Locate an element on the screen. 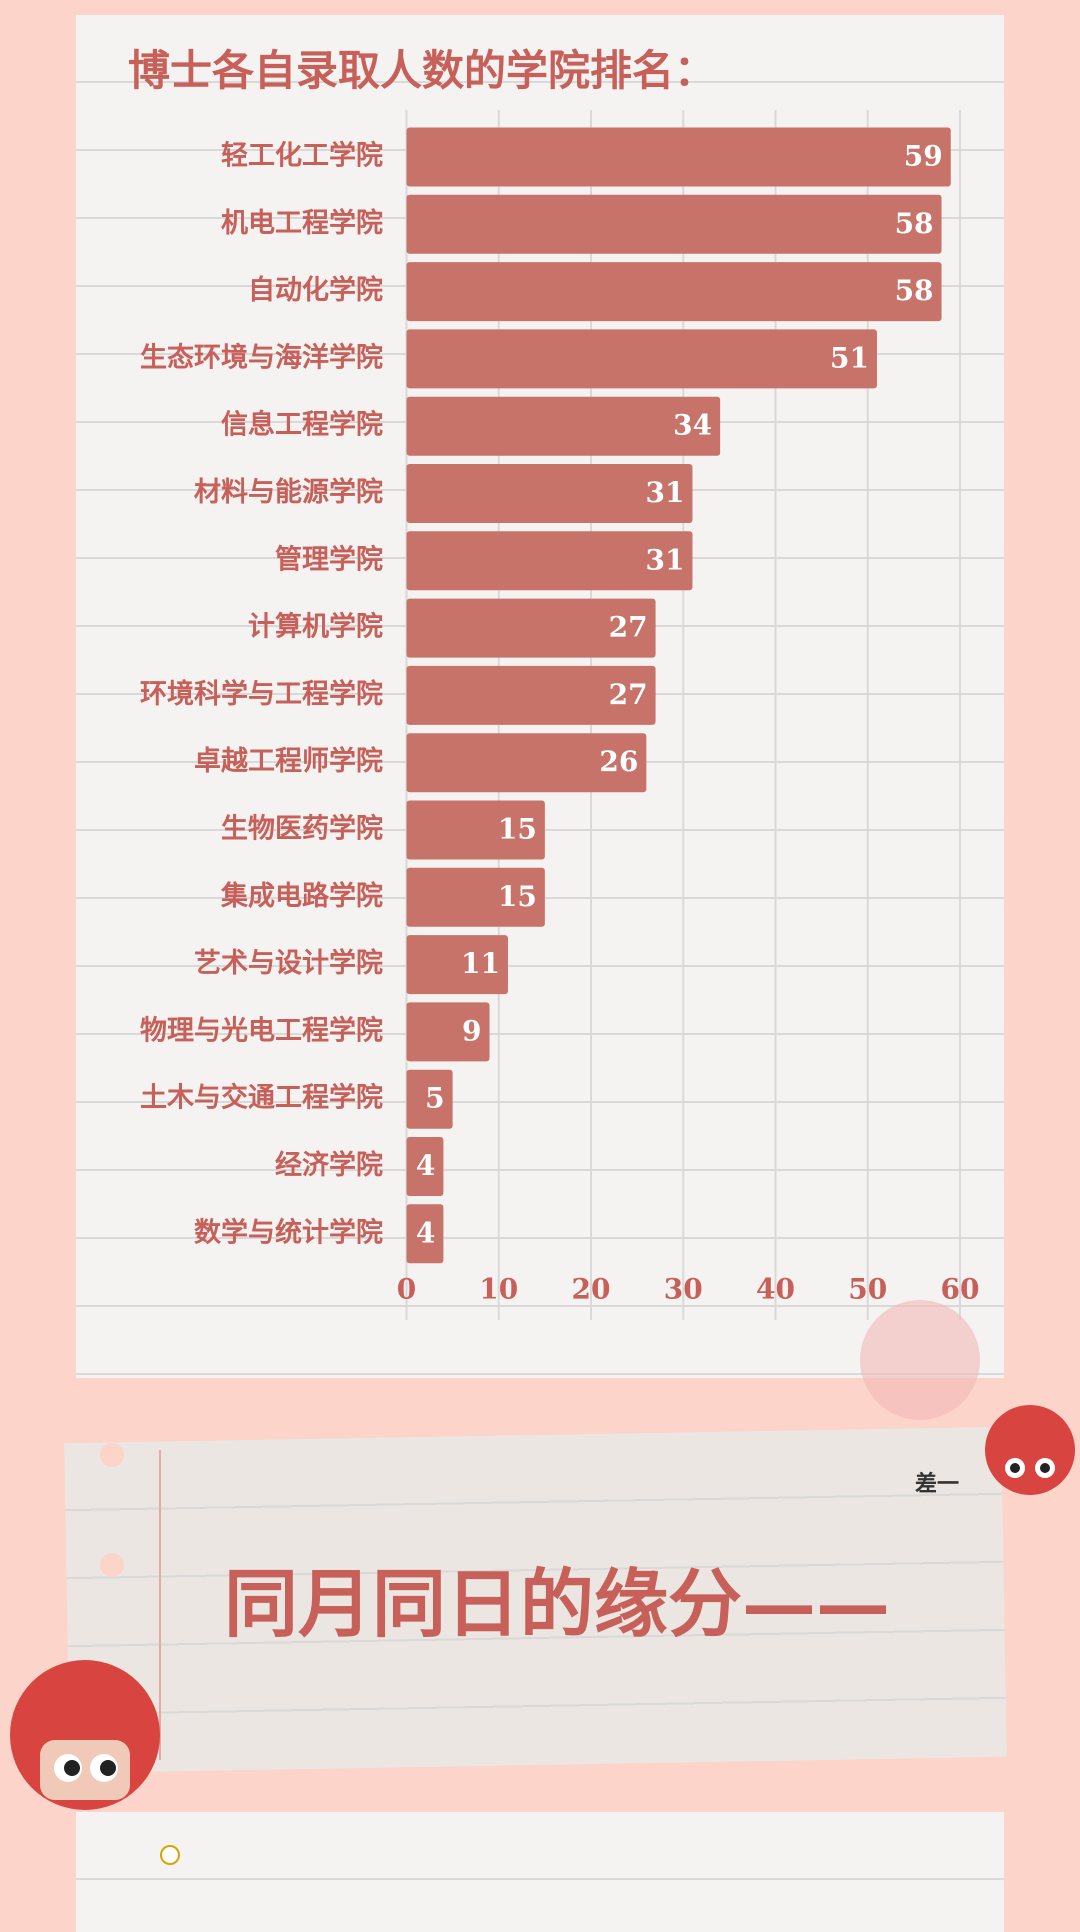  y-tick-label: 卓越工程师学院 is located at coordinates (288, 761).